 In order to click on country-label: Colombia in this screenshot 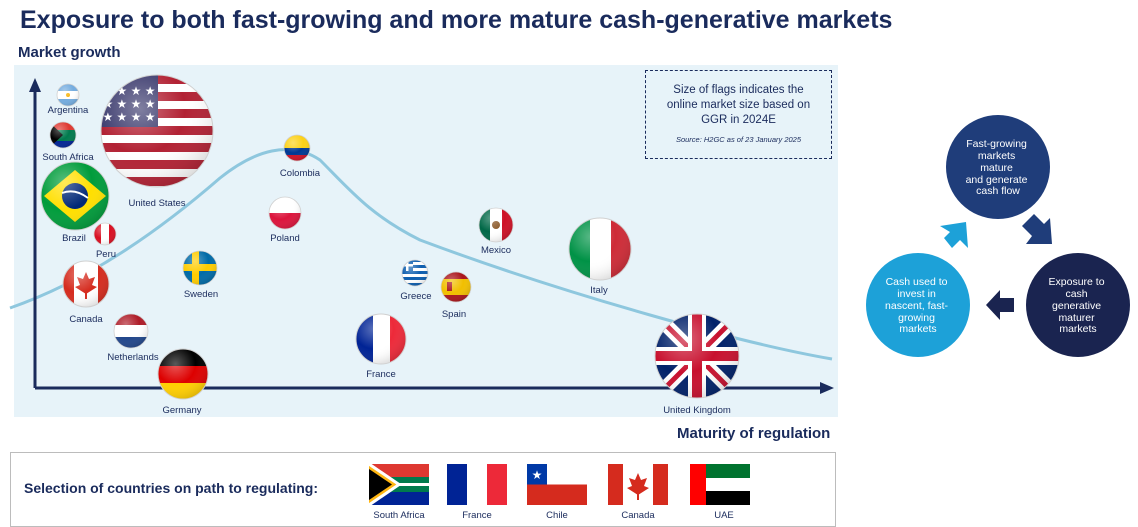, I will do `click(300, 173)`.